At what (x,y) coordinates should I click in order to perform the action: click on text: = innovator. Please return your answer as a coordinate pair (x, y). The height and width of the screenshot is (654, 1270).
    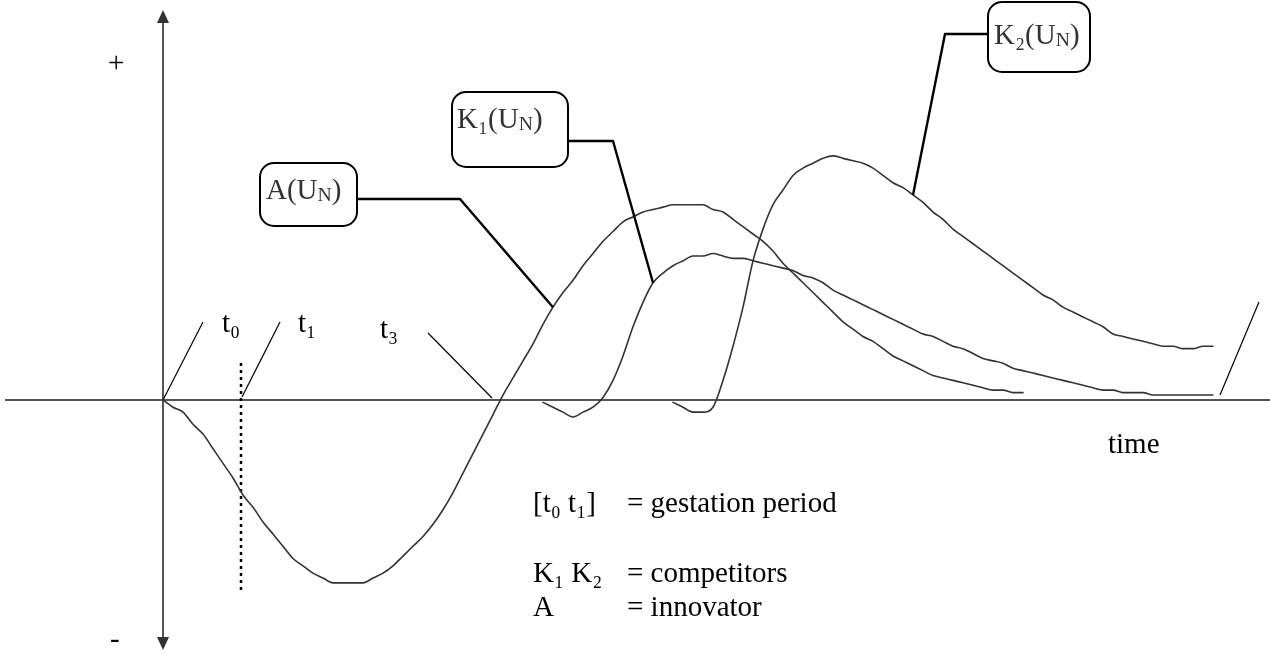
    Looking at the image, I should click on (694, 605).